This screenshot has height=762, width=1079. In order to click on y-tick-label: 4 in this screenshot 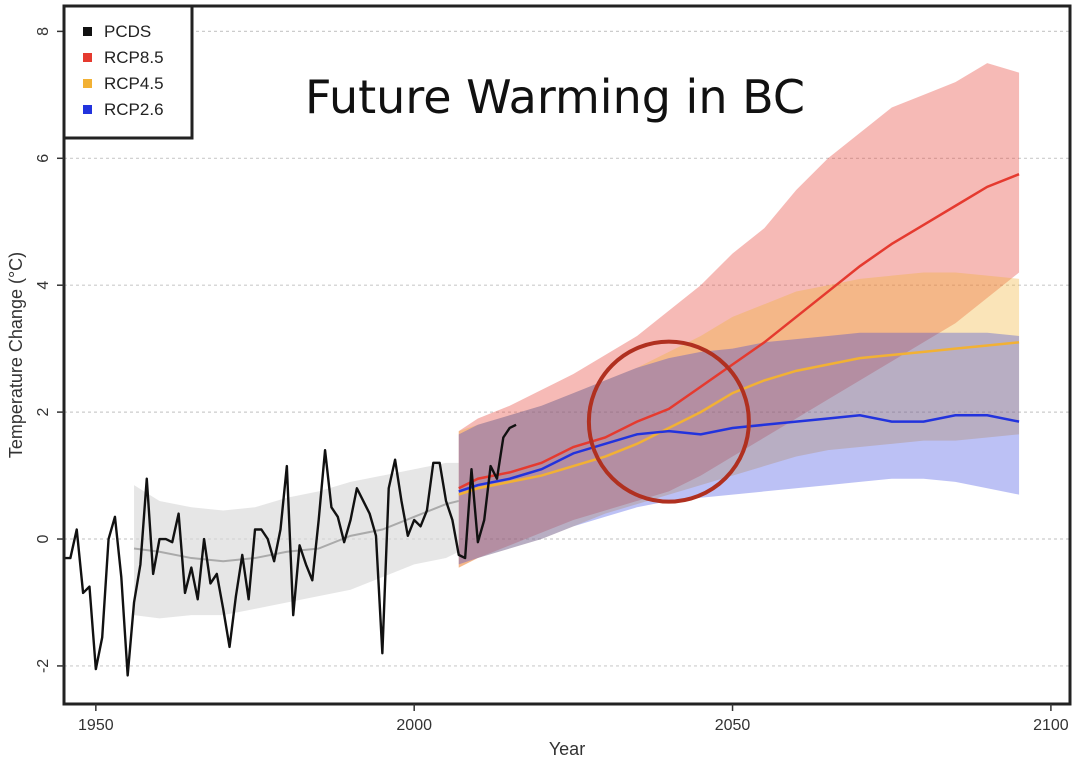, I will do `click(43, 285)`.